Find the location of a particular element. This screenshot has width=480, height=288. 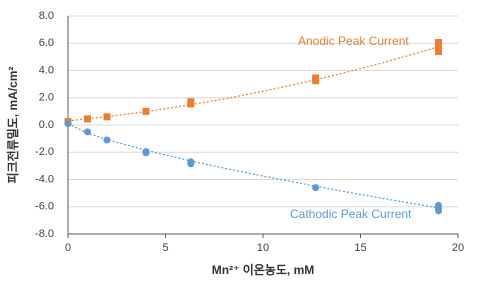

series-label: Cathodic Peak Current is located at coordinates (351, 214).